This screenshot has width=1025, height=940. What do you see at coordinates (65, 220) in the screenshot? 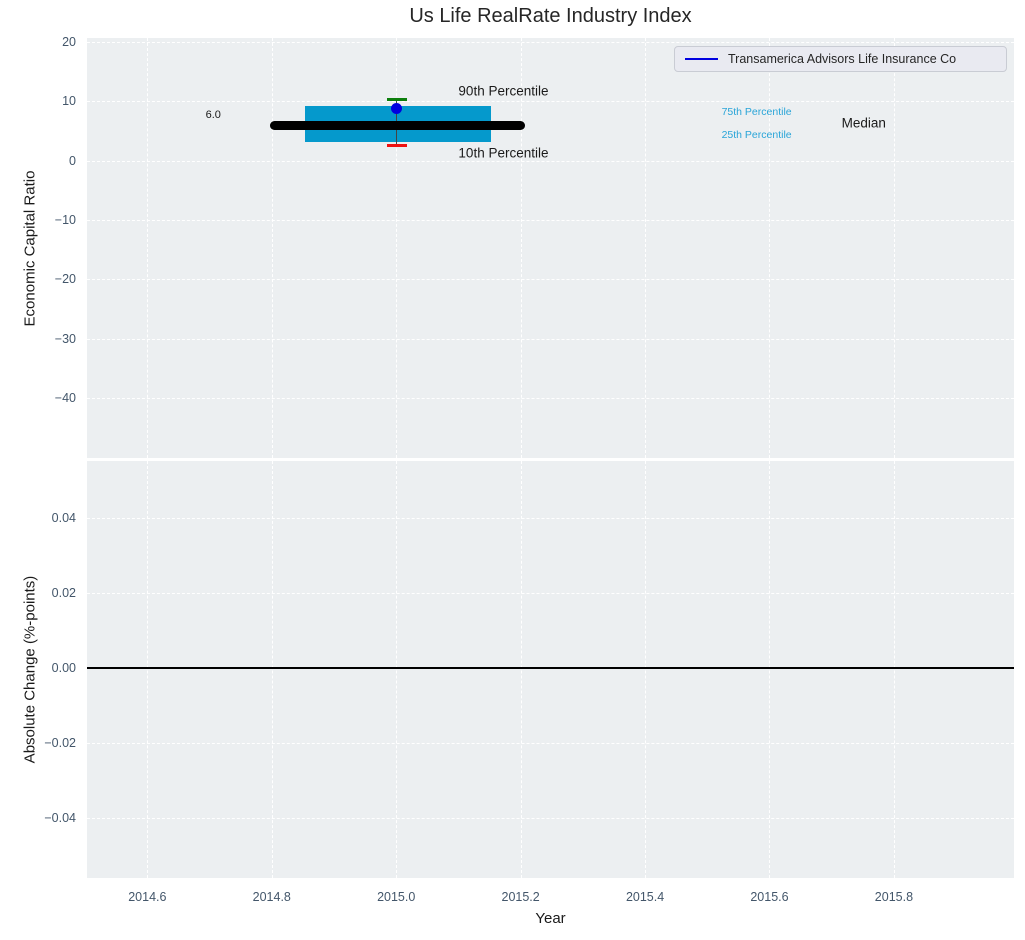
I see `y-tick-label: −10` at bounding box center [65, 220].